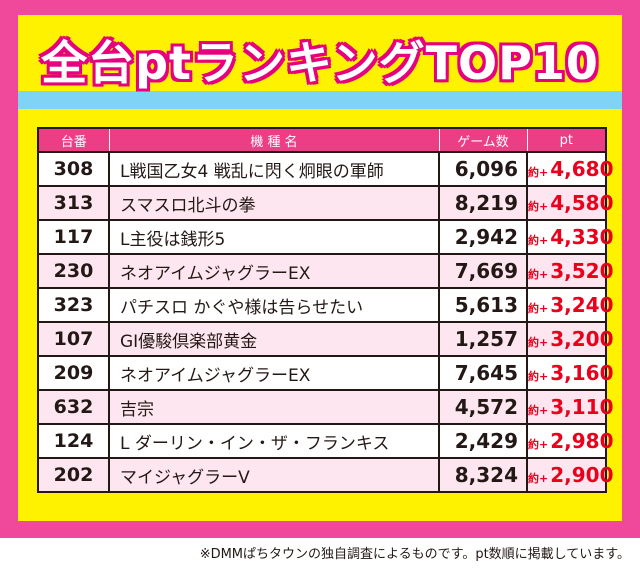 This screenshot has width=640, height=570. Describe the element at coordinates (482, 474) in the screenshot. I see `game-count-cell: 8,324` at that location.